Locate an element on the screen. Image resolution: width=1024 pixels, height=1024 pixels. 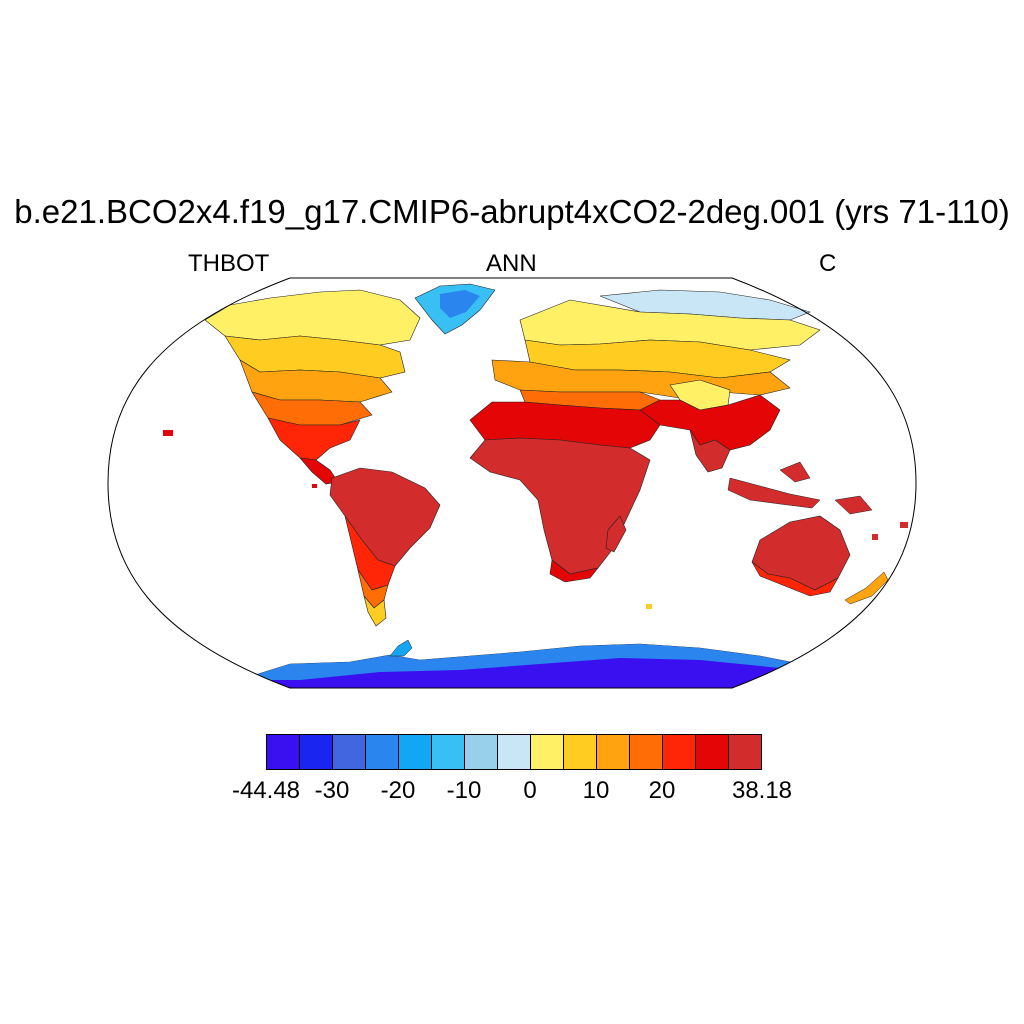
australia is located at coordinates (801, 556).